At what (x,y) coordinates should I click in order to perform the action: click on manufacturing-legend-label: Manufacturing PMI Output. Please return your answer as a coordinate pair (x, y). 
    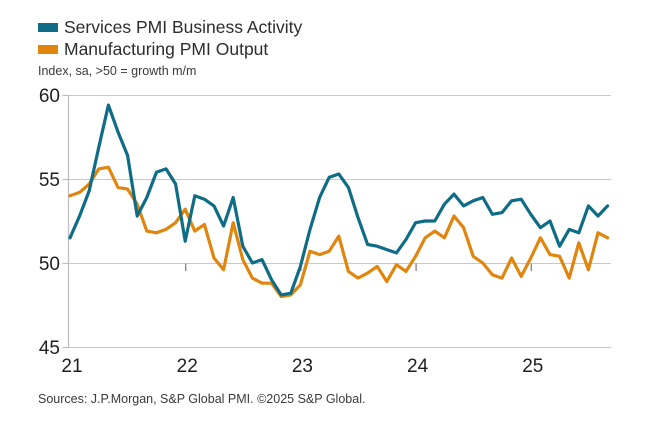
    Looking at the image, I should click on (166, 48).